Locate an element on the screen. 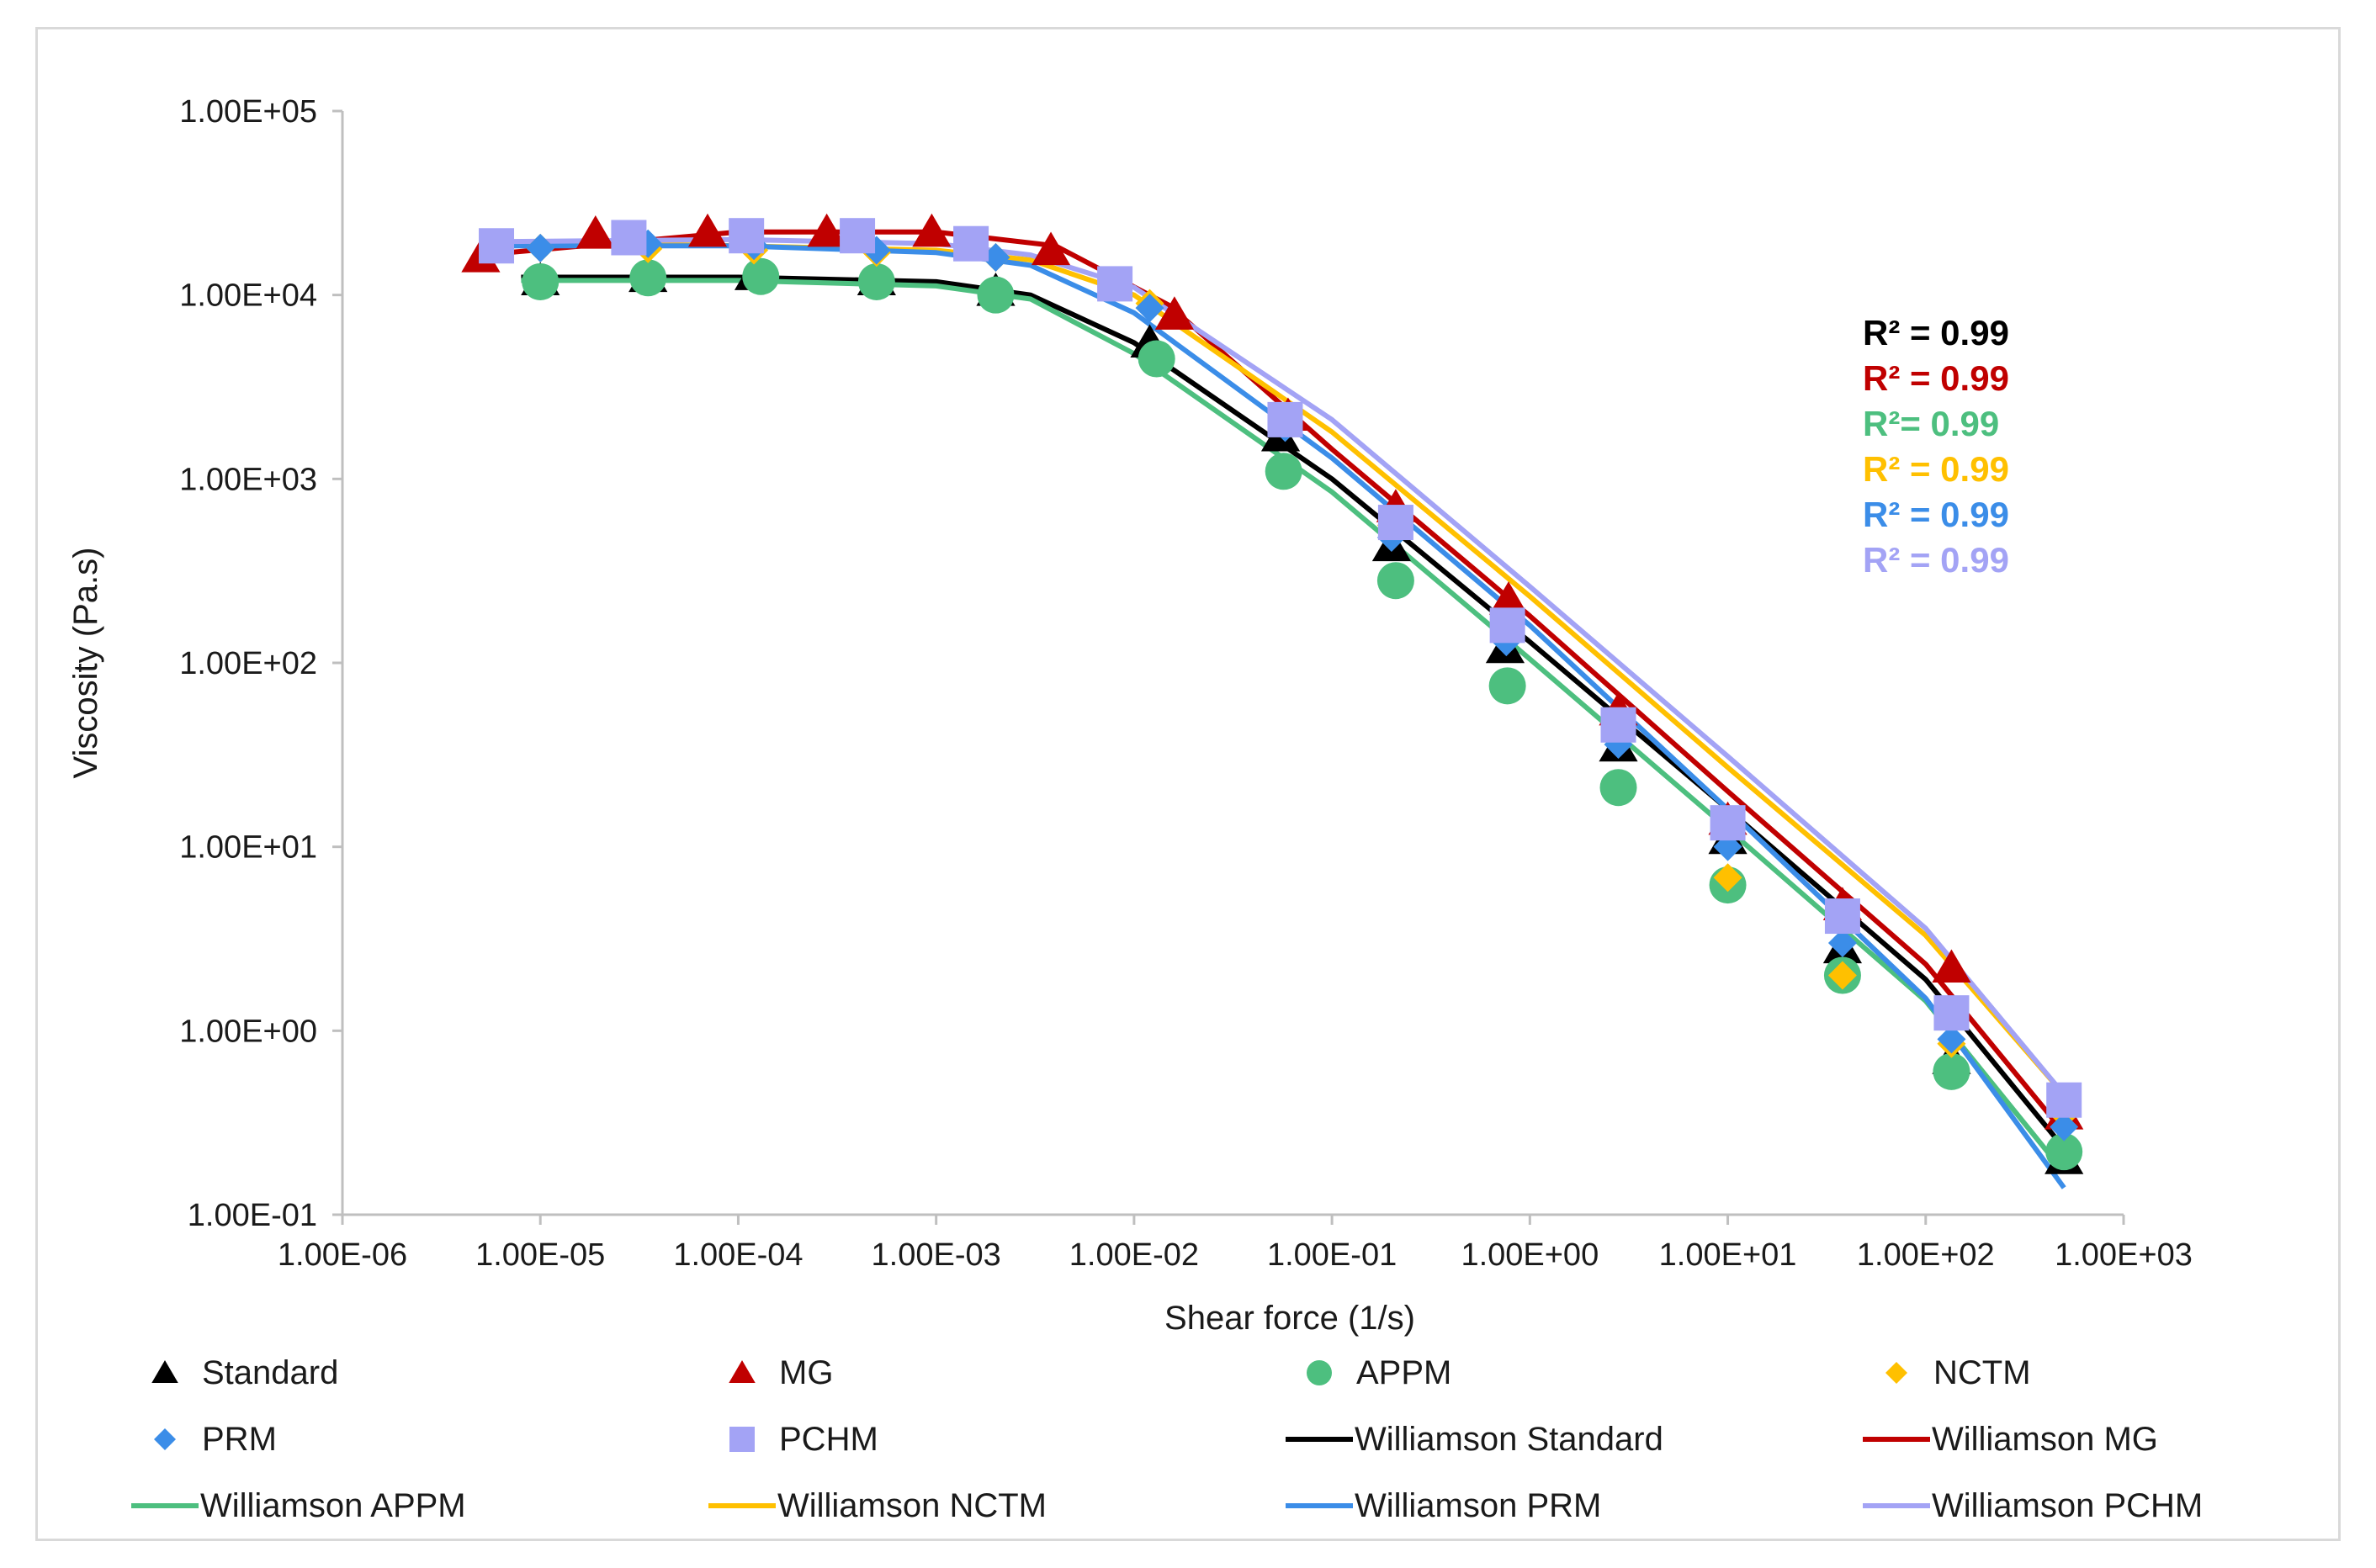  y-axis-title: Viscosity (Pa.s) is located at coordinates (85, 663).